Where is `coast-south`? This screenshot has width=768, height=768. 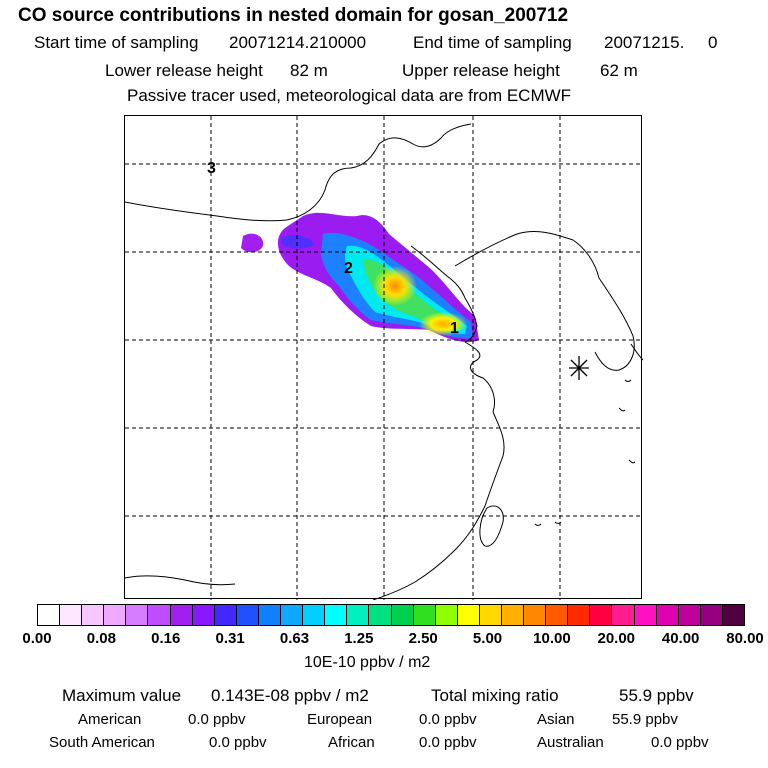 coast-south is located at coordinates (180, 580).